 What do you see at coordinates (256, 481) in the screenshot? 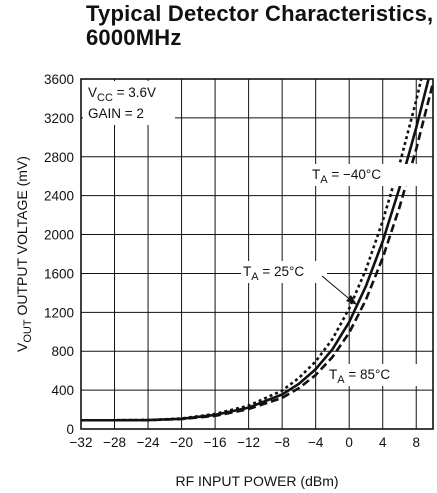
I see `x-axis-label: RF INPUT POWER (dBm)` at bounding box center [256, 481].